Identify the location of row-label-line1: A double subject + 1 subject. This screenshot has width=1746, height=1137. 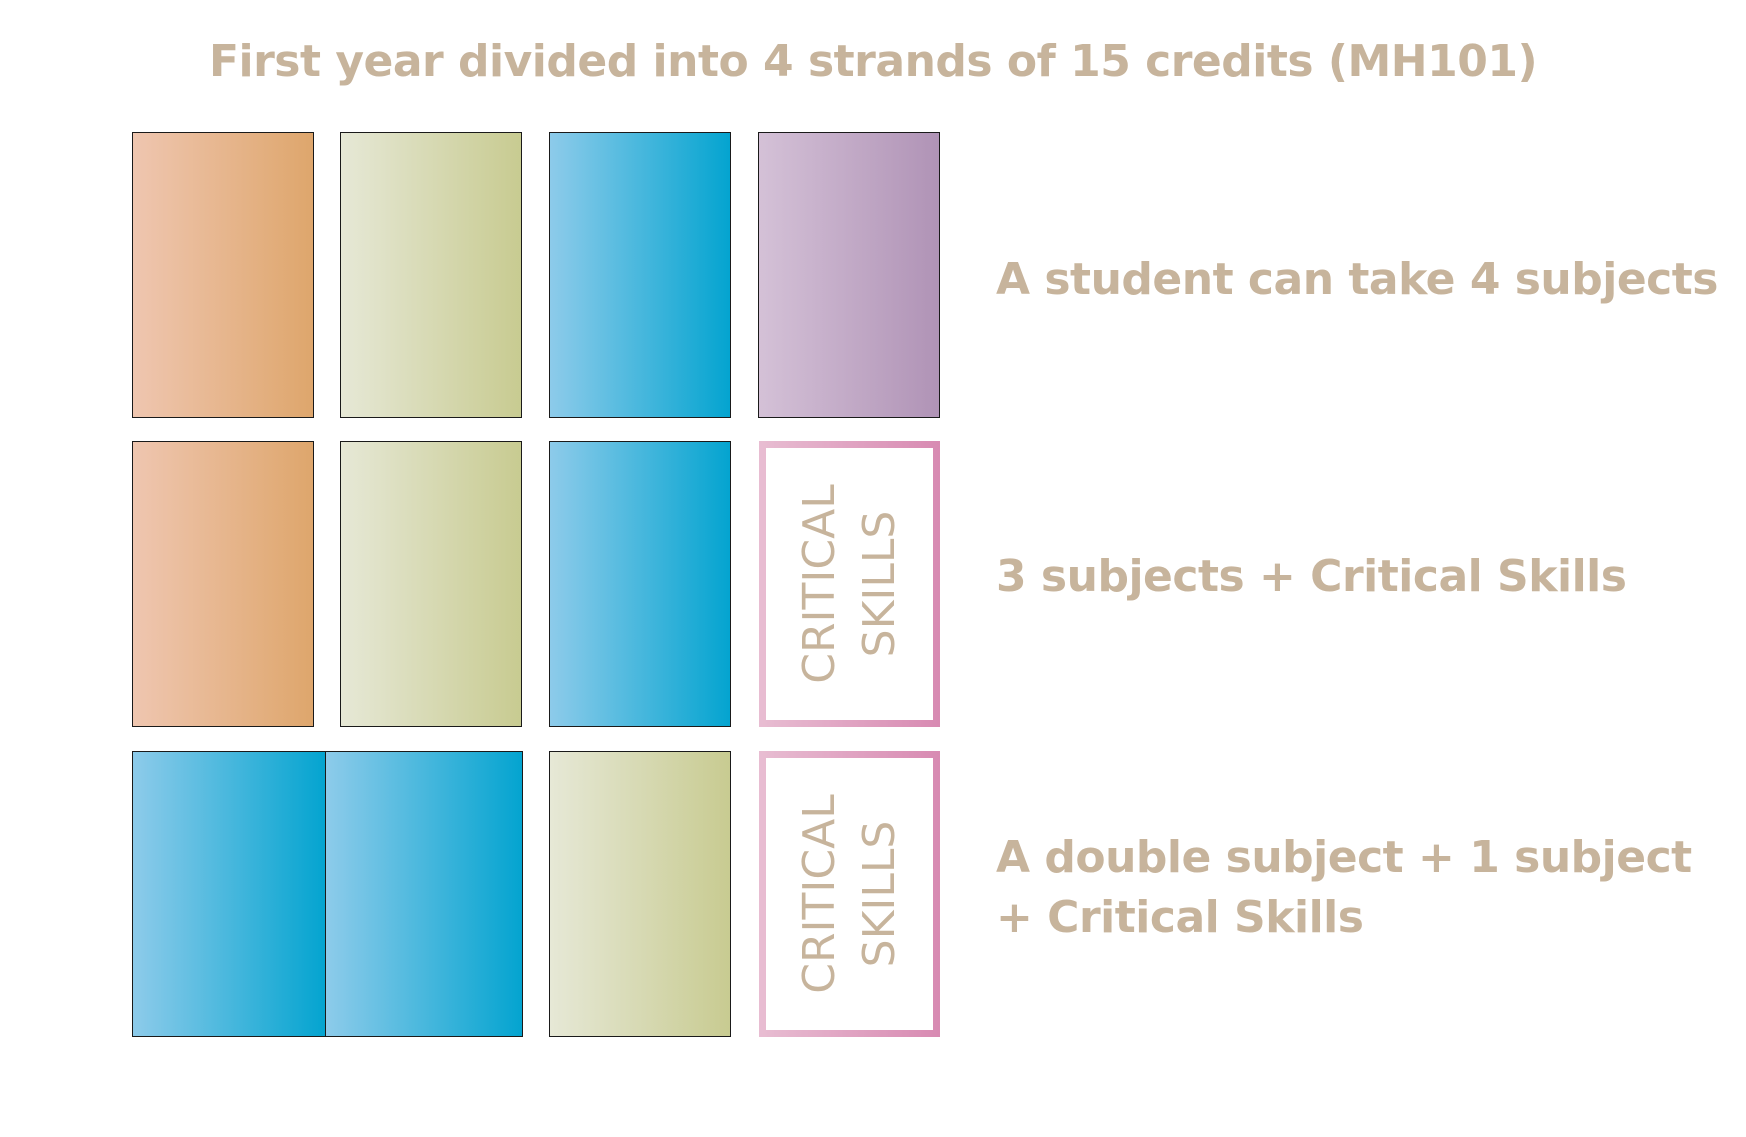
(1344, 857).